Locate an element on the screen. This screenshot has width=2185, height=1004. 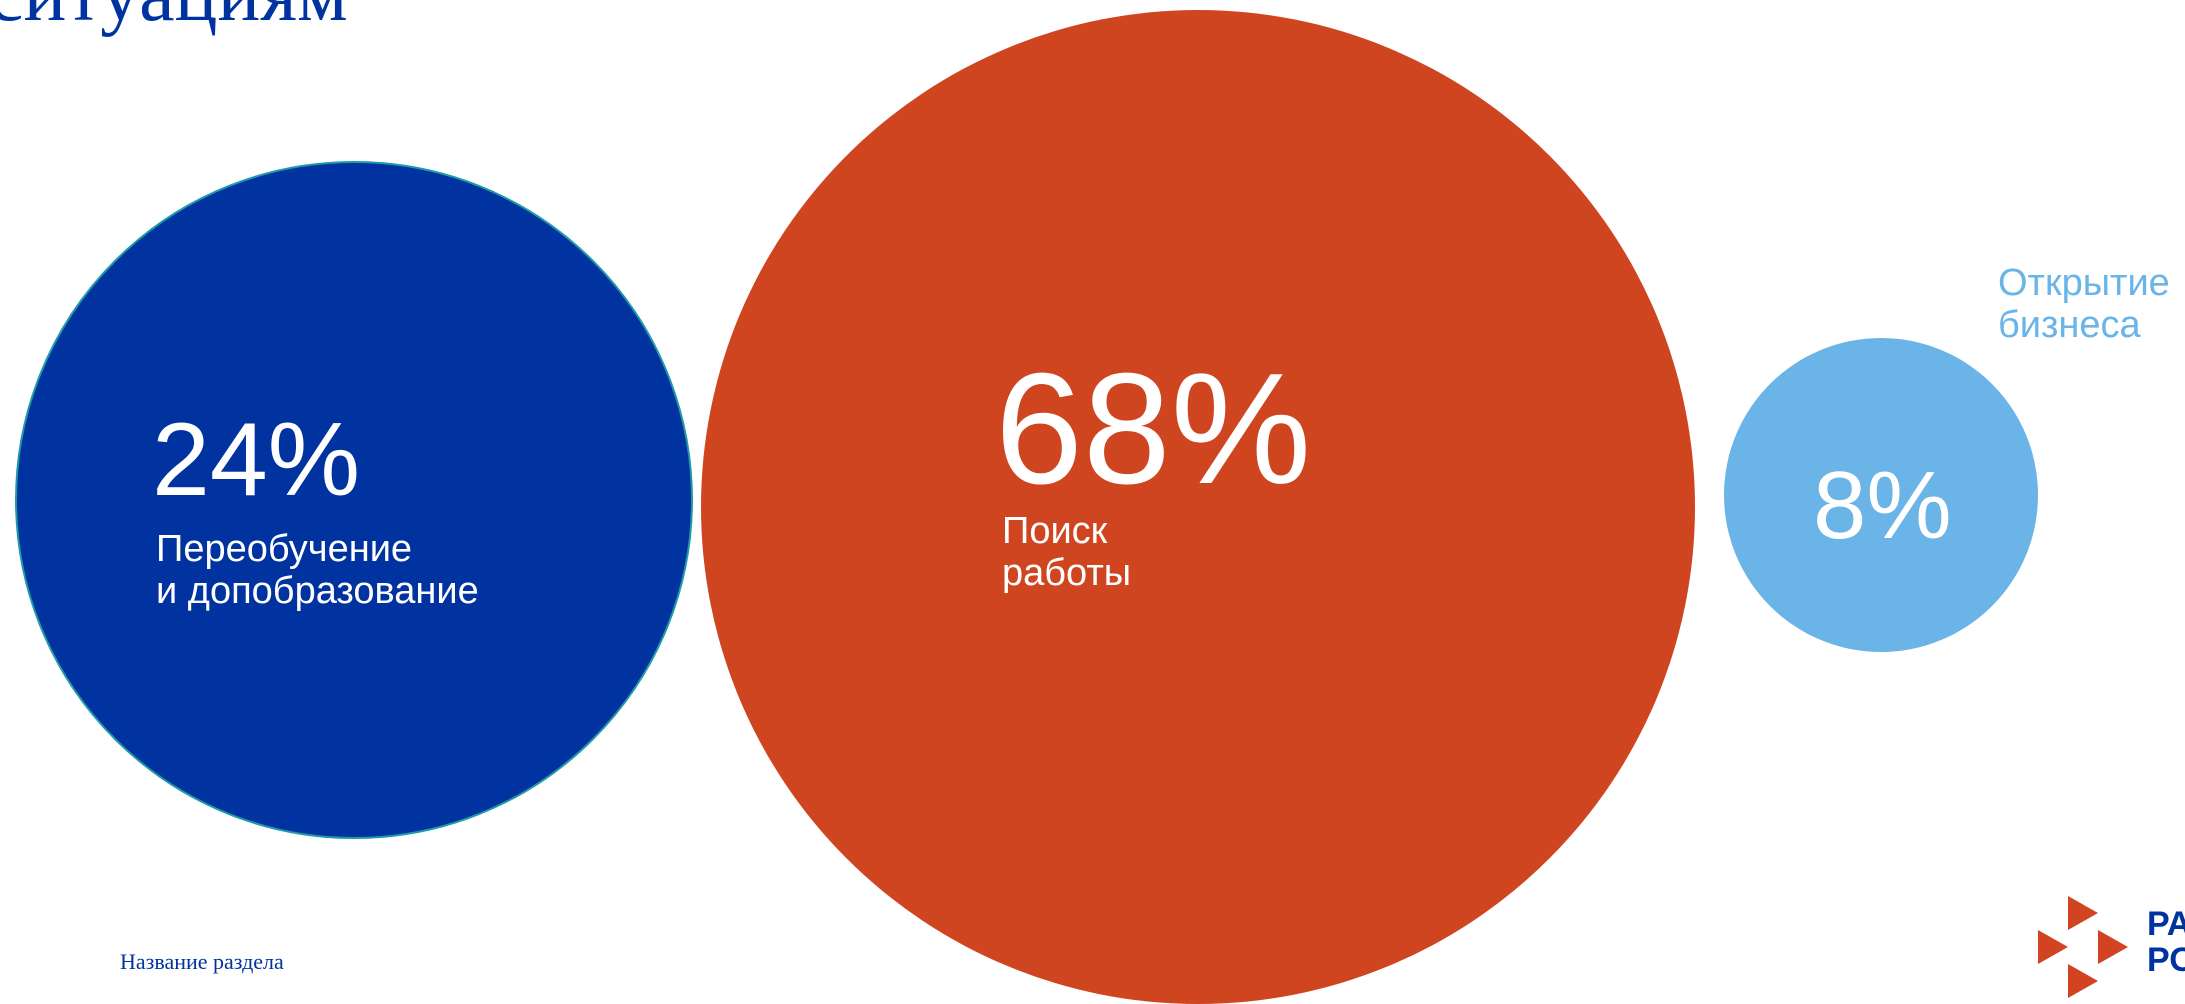
slide-title: ситуациям is located at coordinates (174, 17).